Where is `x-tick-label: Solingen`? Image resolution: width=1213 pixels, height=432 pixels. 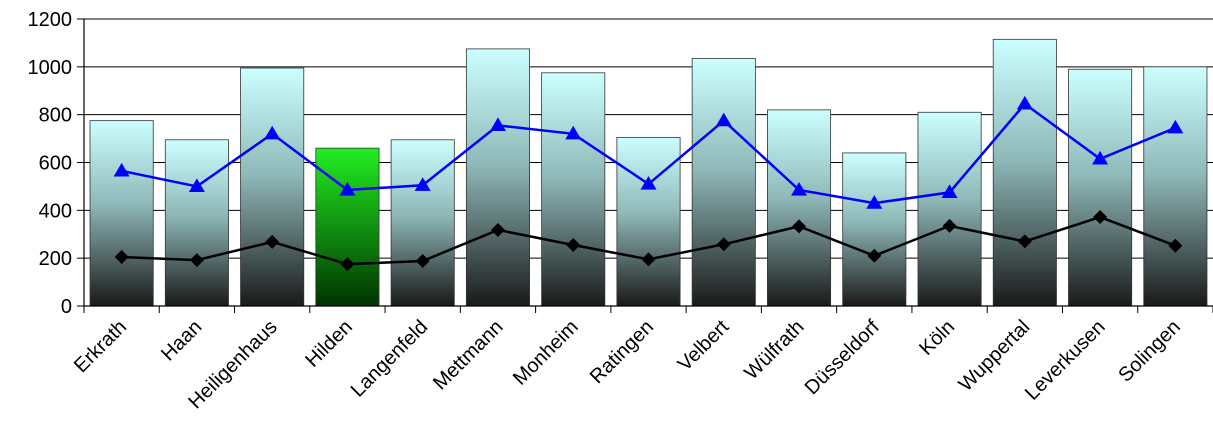 x-tick-label: Solingen is located at coordinates (1149, 351).